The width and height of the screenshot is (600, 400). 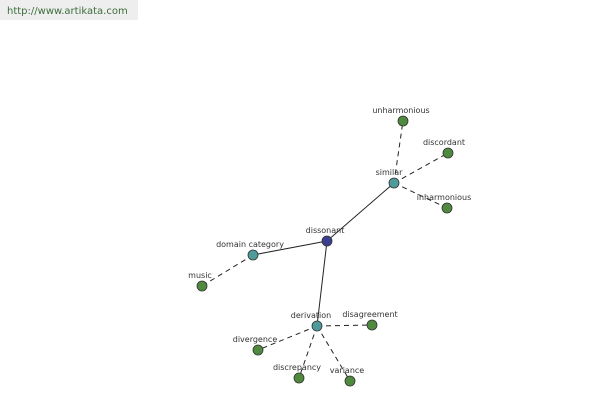 What do you see at coordinates (369, 314) in the screenshot?
I see `node-label: disagreement` at bounding box center [369, 314].